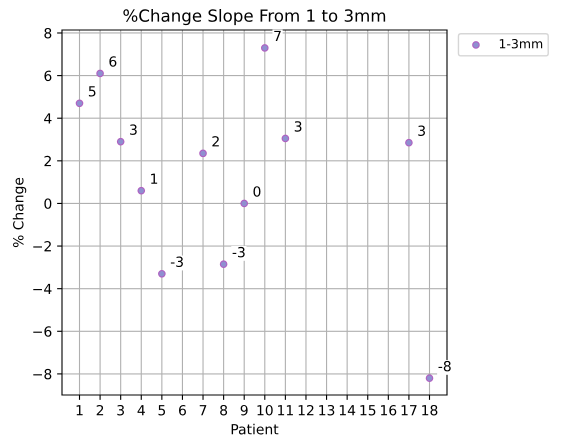 The height and width of the screenshot is (436, 564). What do you see at coordinates (388, 410) in the screenshot?
I see `x-tick-label: 16` at bounding box center [388, 410].